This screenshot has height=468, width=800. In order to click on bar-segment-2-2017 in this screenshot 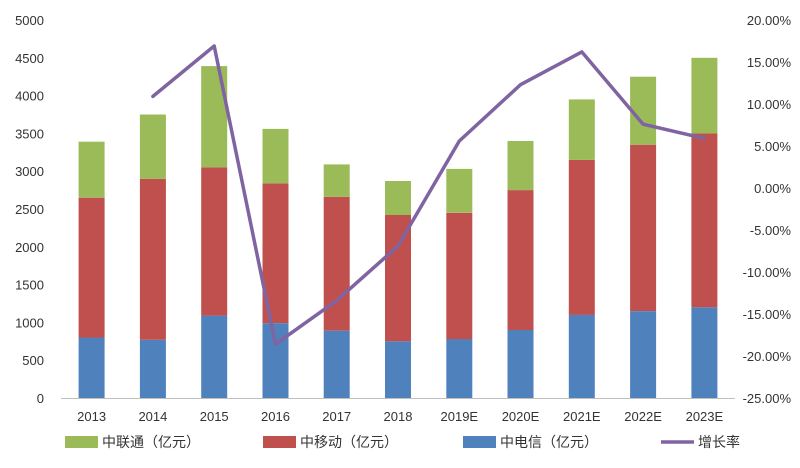, I will do `click(336, 180)`.